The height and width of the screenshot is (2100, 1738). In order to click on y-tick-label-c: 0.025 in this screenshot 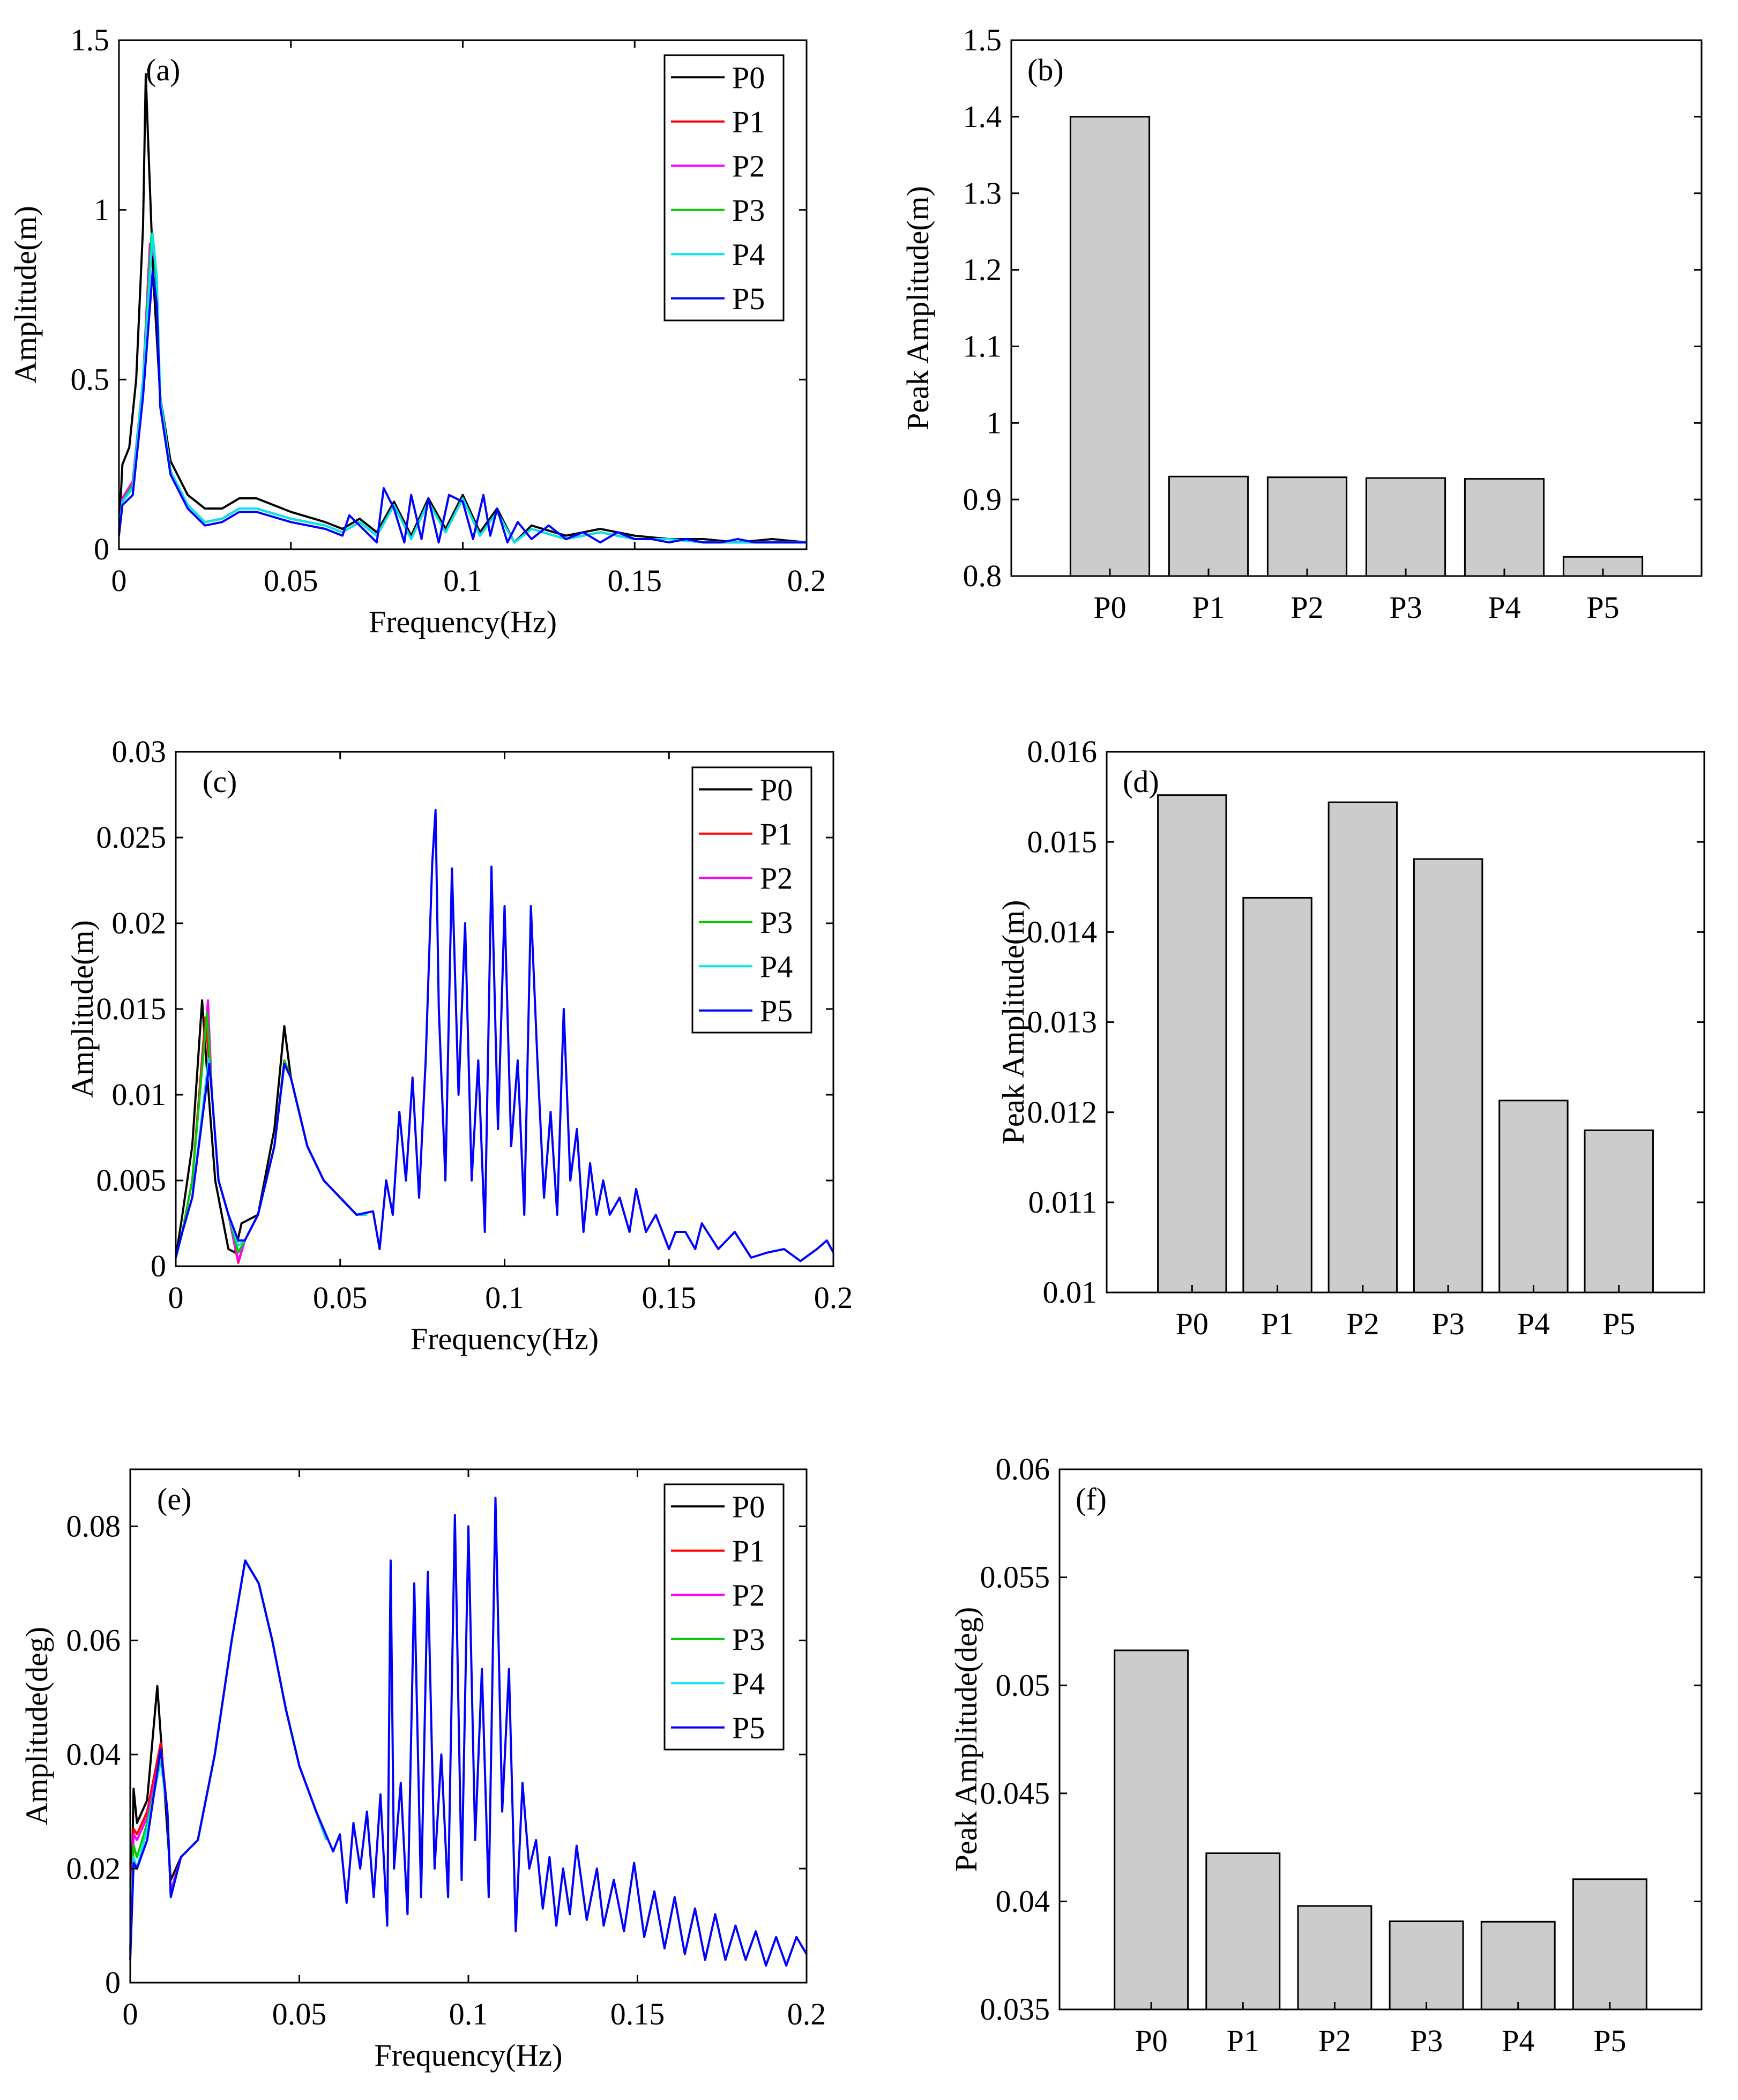, I will do `click(131, 837)`.